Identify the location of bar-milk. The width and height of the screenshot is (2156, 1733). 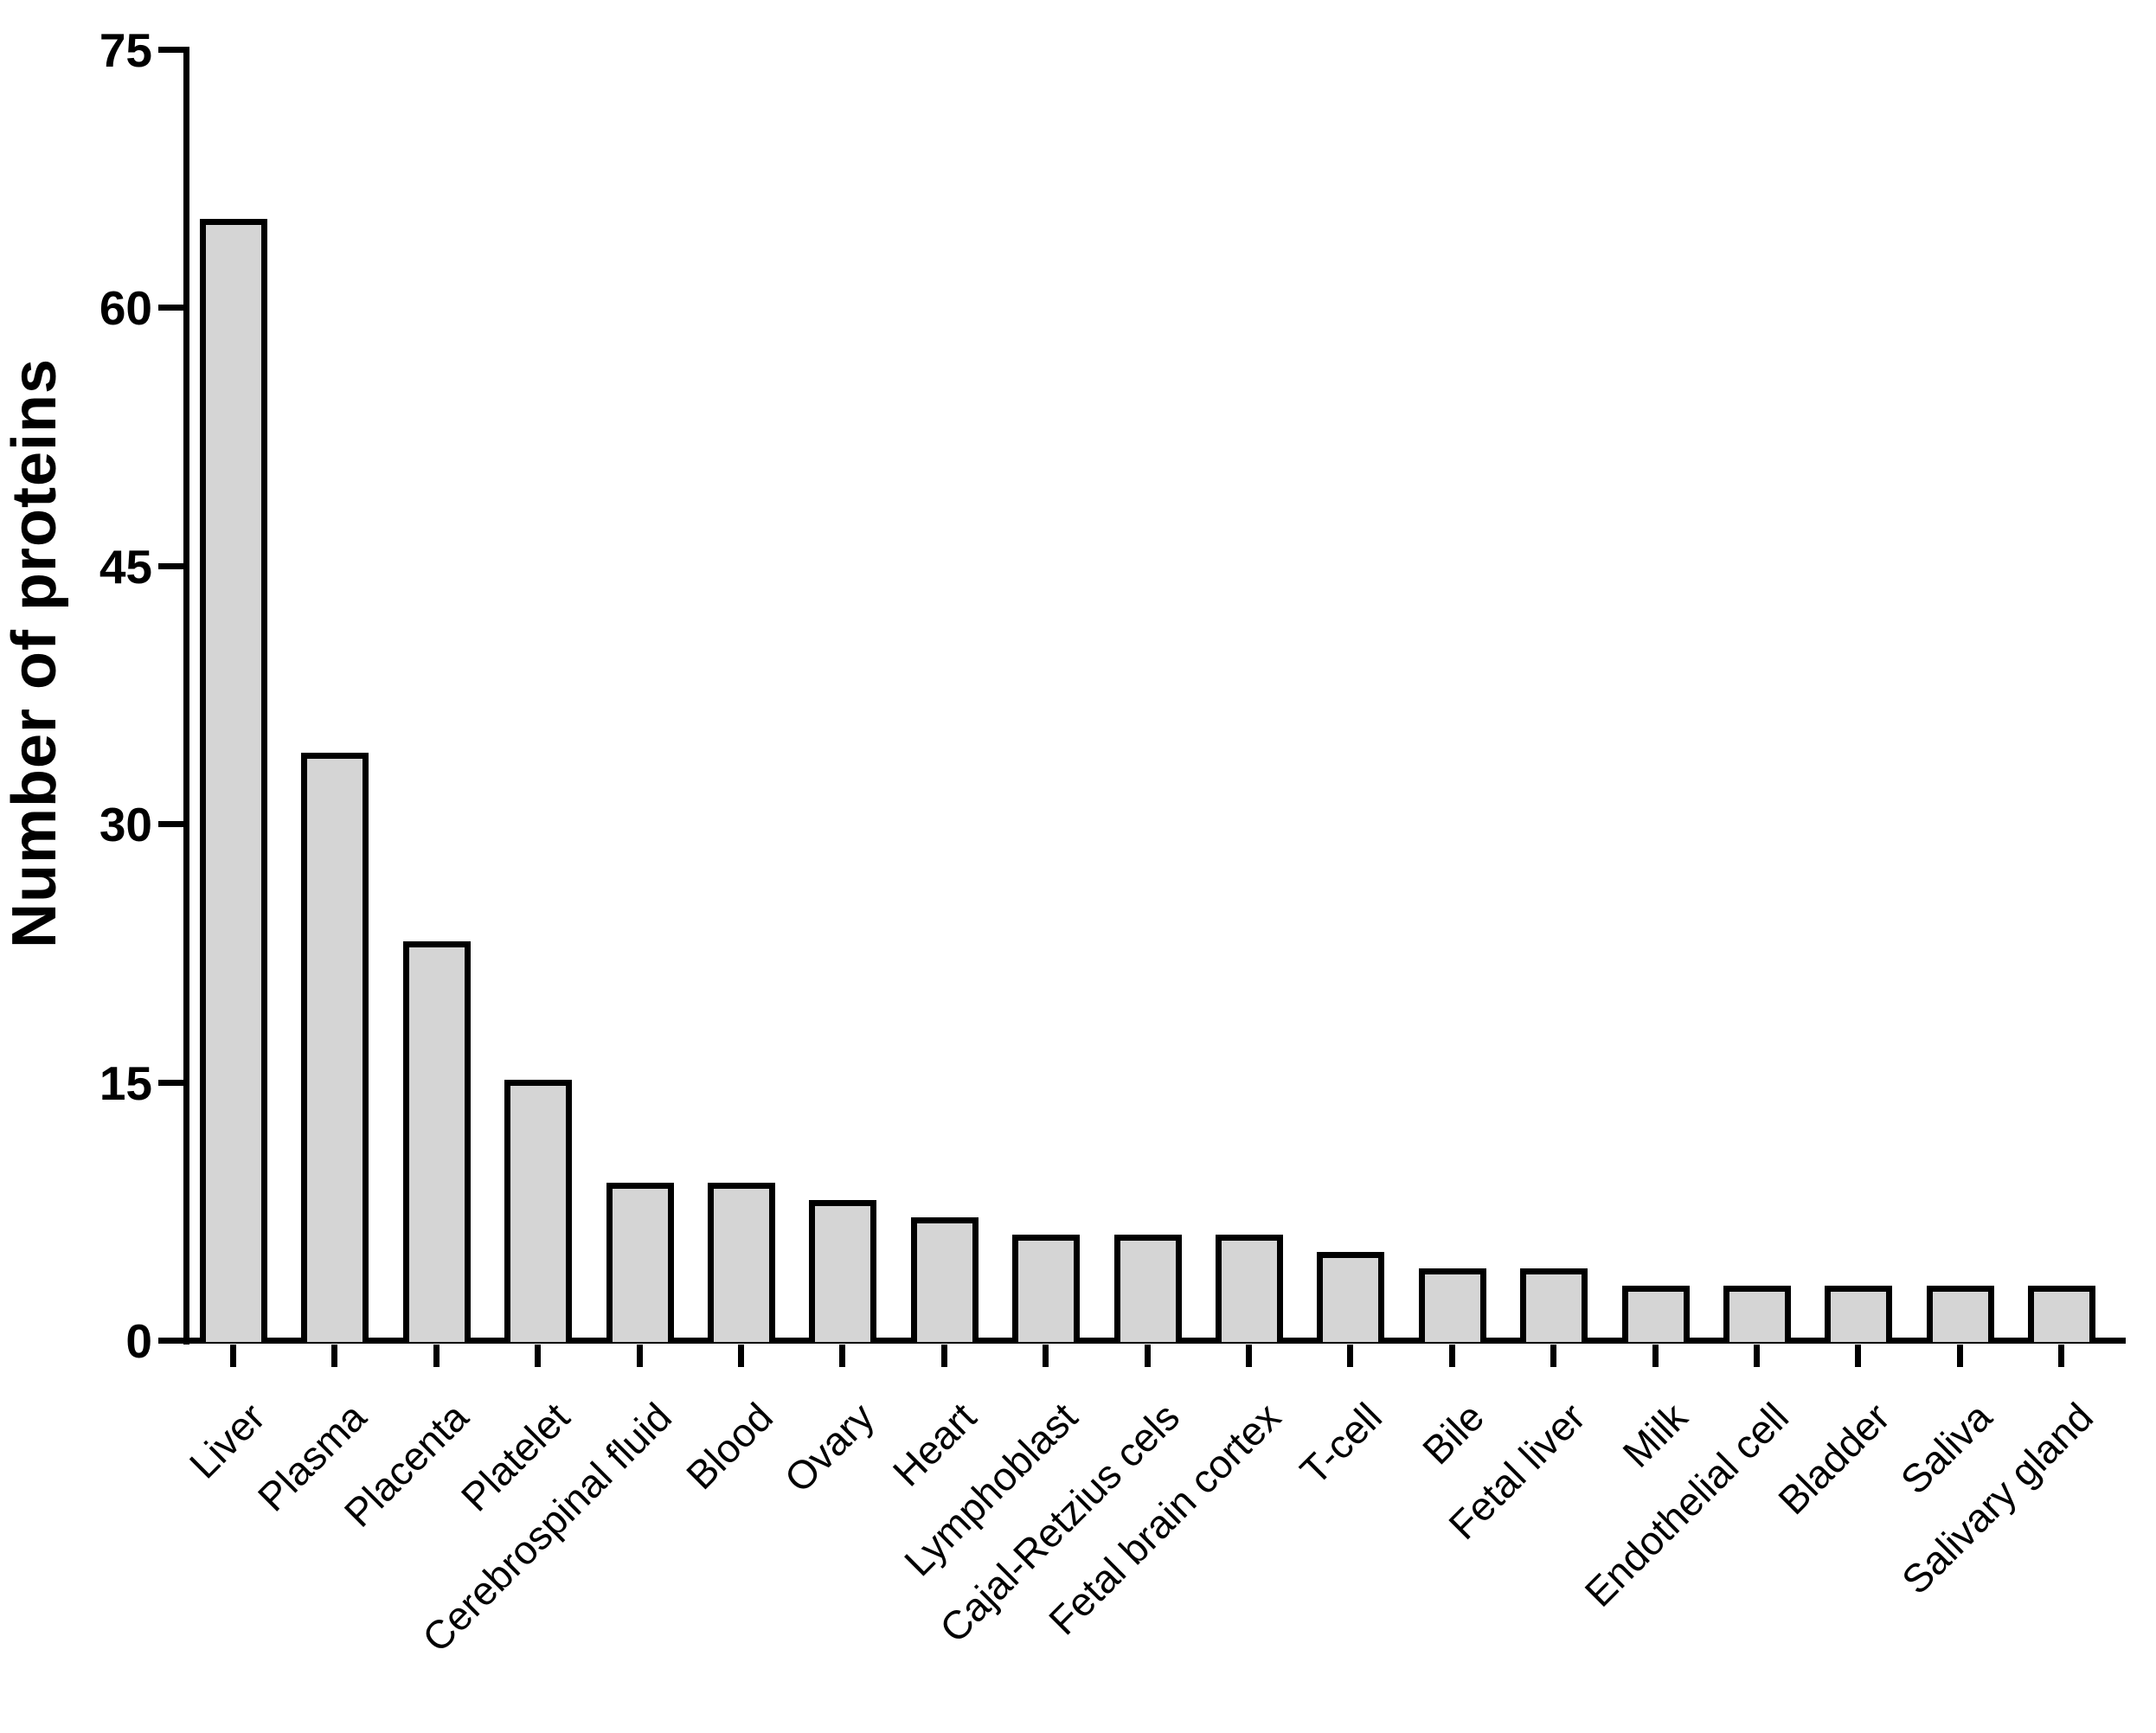
(1655, 1314).